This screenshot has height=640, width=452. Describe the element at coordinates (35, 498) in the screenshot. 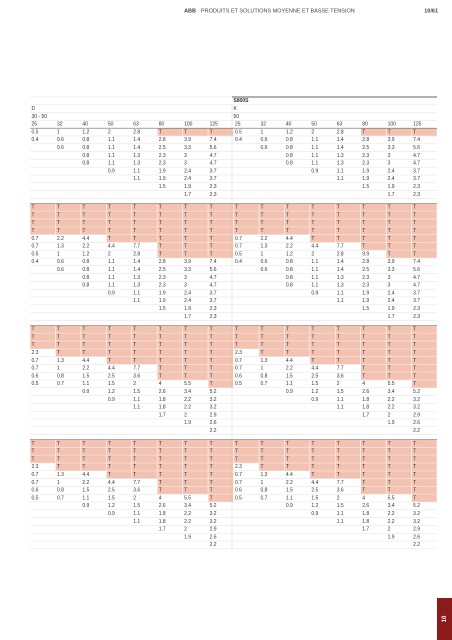

I see `cell: 0.5` at that location.